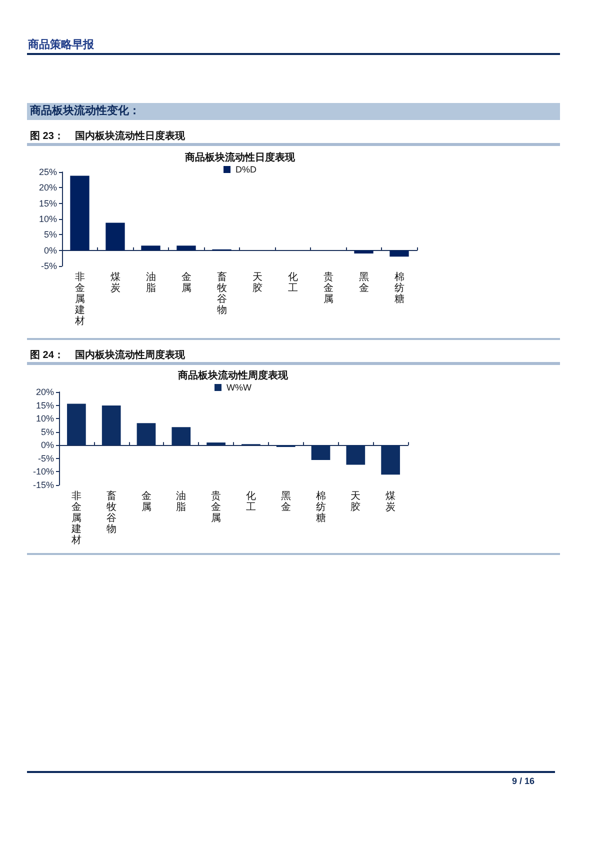  I want to click on text: 9 / 16, so click(523, 781).